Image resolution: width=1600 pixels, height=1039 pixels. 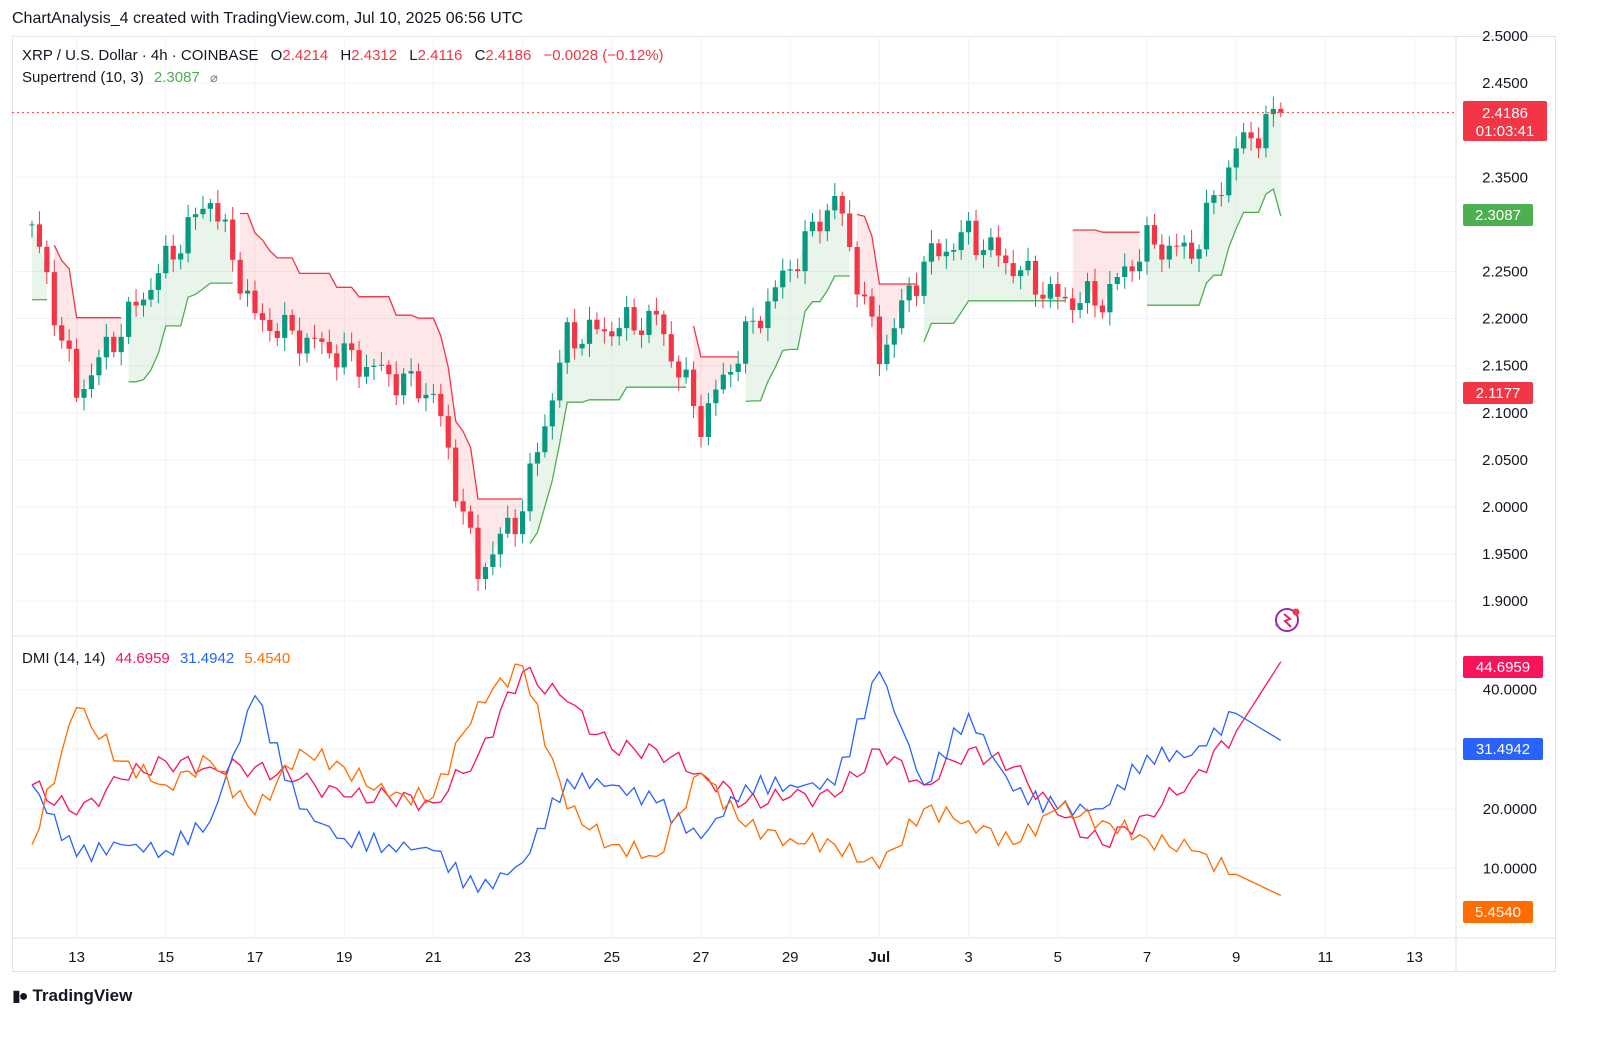 What do you see at coordinates (1510, 868) in the screenshot?
I see `dmi-tick-label: 10.0000` at bounding box center [1510, 868].